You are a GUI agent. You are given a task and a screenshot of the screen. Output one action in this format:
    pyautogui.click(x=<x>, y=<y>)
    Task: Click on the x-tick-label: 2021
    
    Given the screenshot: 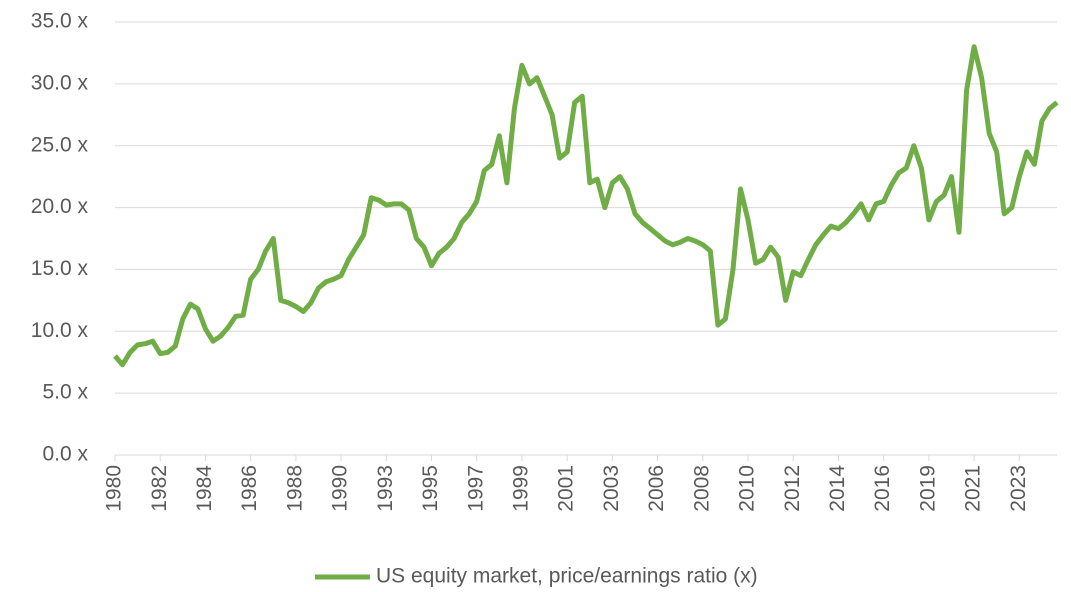 What is the action you would take?
    pyautogui.click(x=973, y=488)
    